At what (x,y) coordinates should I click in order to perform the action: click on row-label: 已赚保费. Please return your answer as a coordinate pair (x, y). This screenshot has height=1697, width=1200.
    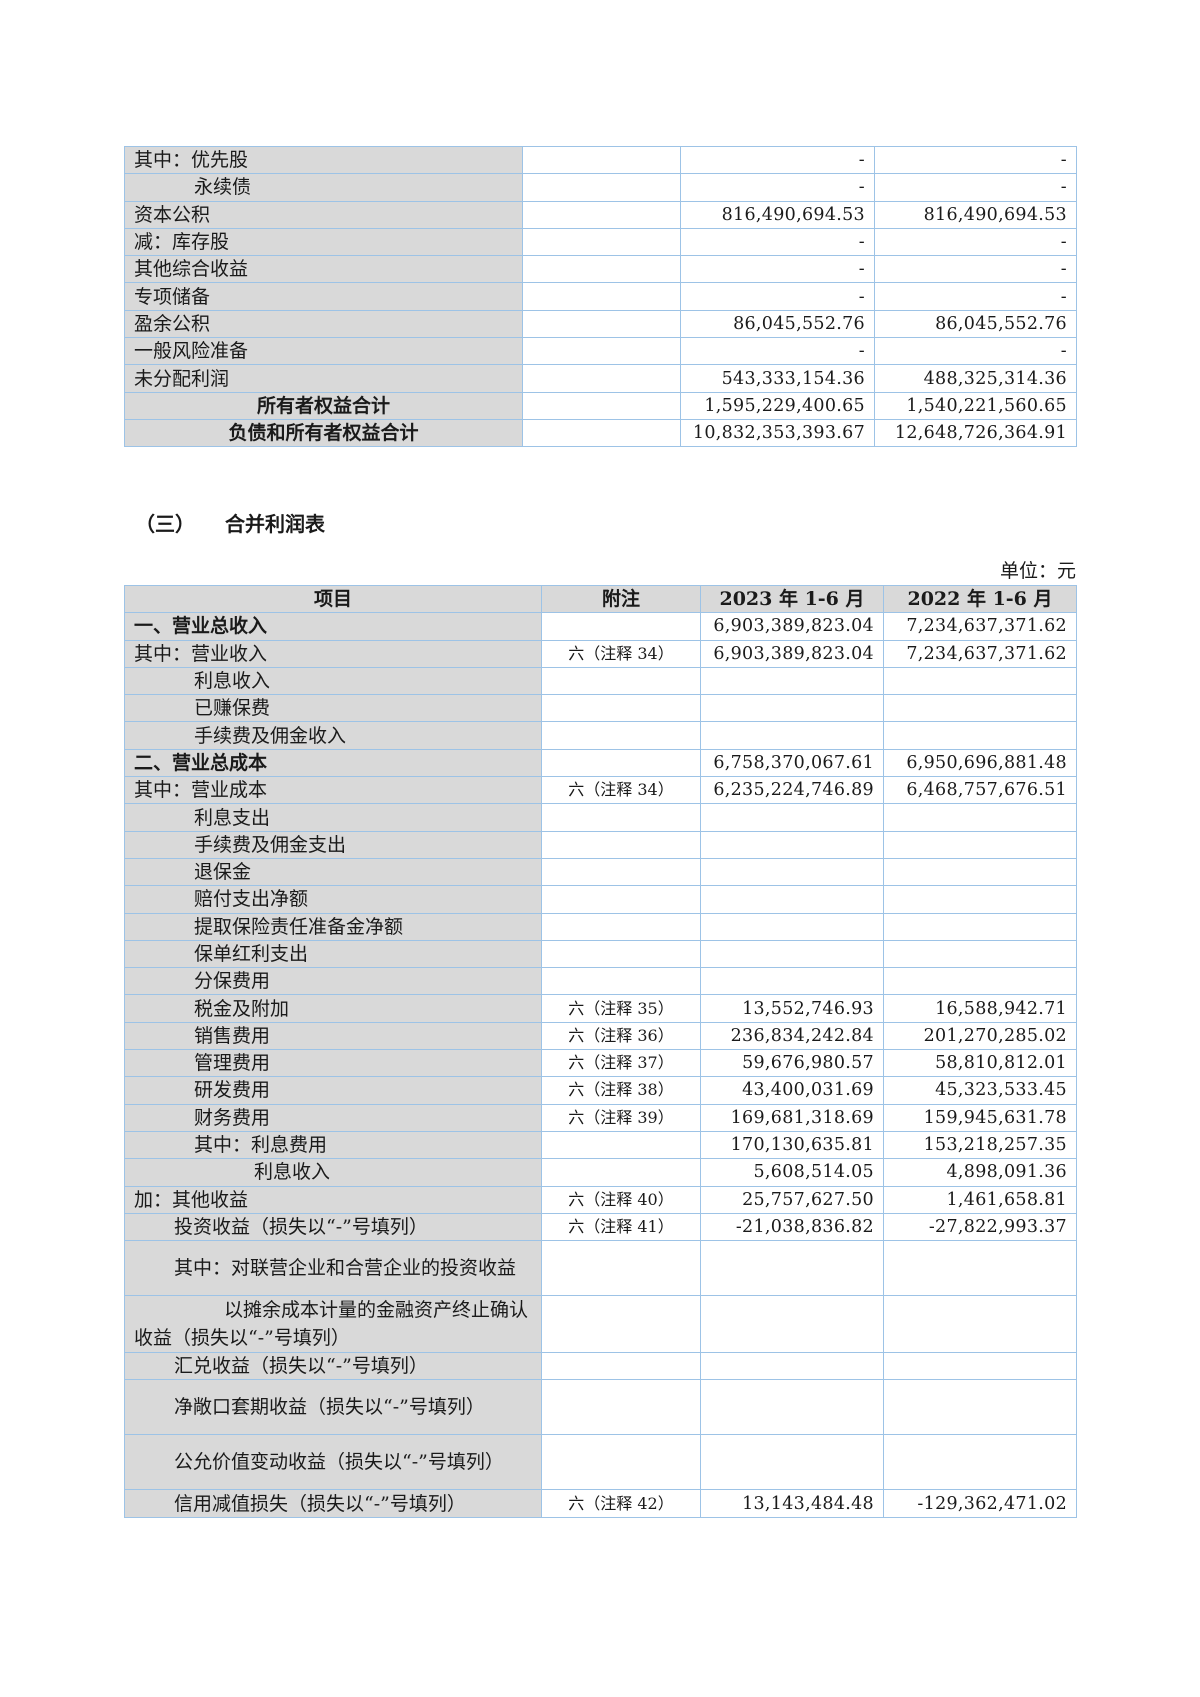
    Looking at the image, I should click on (333, 708).